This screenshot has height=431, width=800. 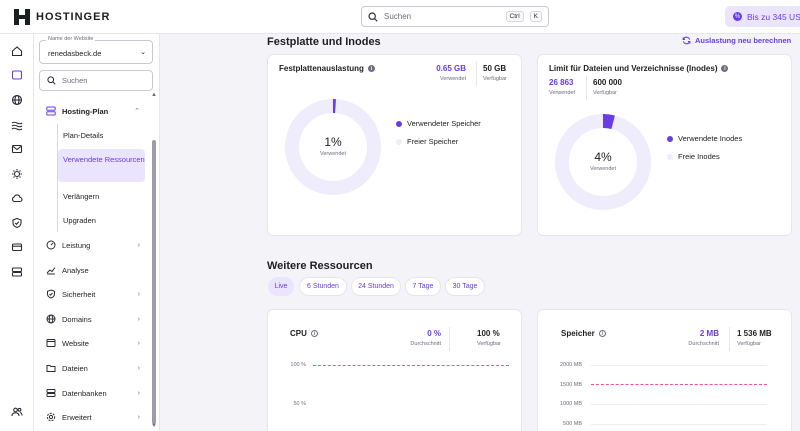 I want to click on disk-usage-title-text: Festplattenauslastung, so click(x=321, y=68).